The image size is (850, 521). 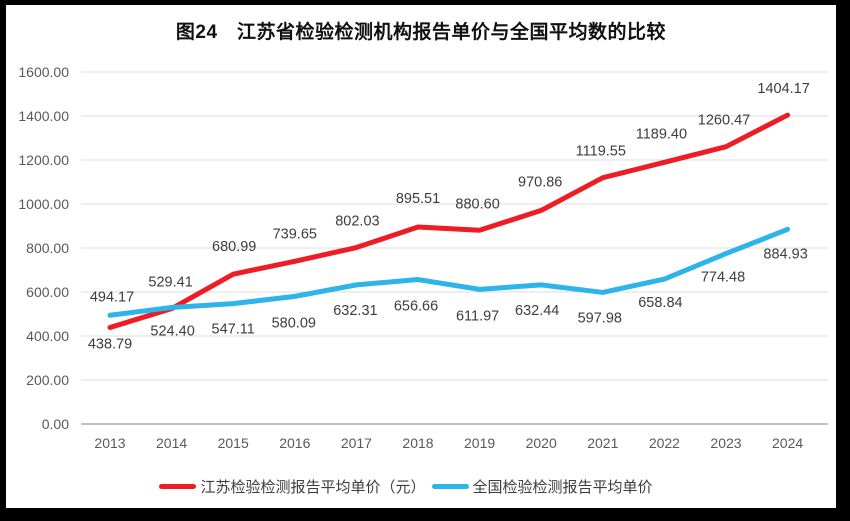 I want to click on legend-line-red-icon, so click(x=178, y=486).